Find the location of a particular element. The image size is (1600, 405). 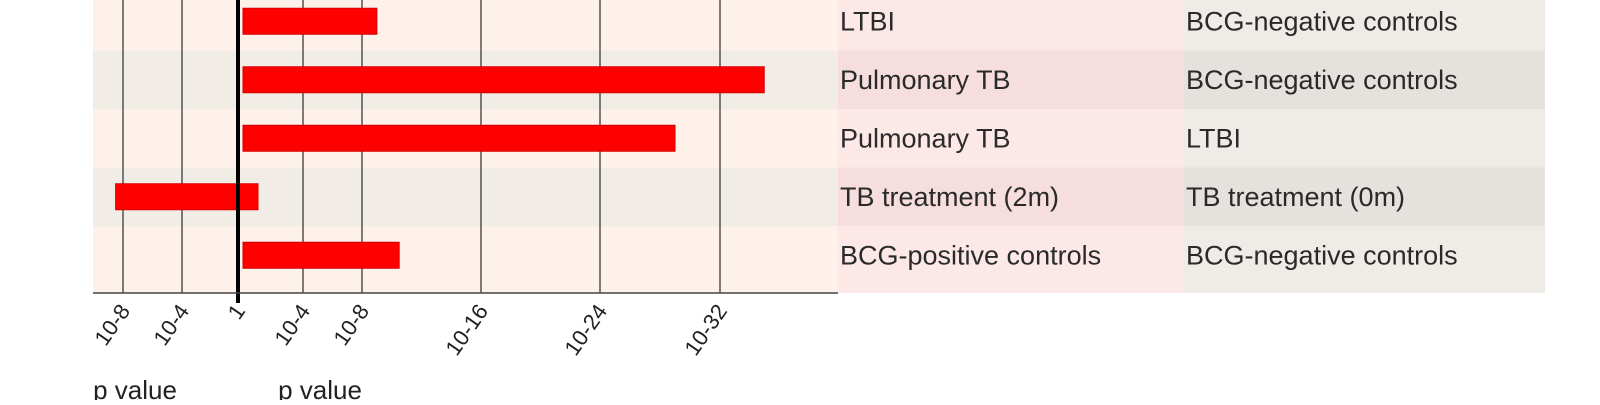

x-tick-label: 10-32 is located at coordinates (705, 330).